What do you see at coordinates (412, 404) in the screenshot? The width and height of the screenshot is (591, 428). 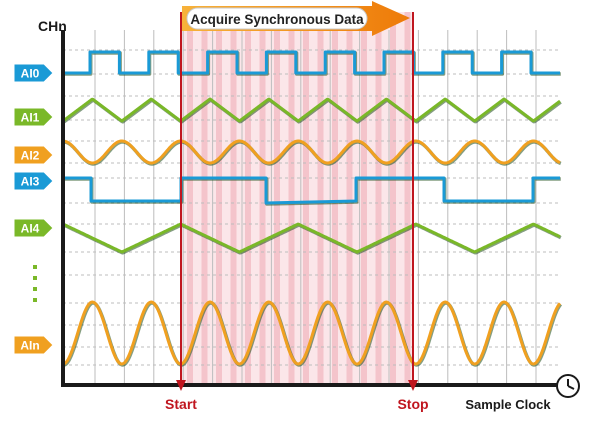 I see `stop-label: Stop` at bounding box center [412, 404].